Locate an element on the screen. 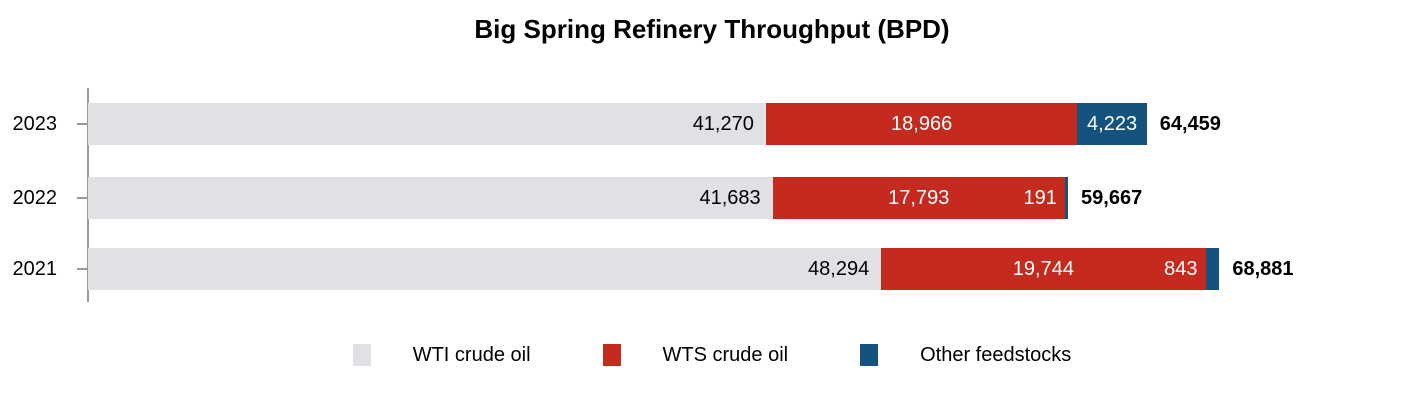 The height and width of the screenshot is (400, 1424). value-label-wti-crude-oil: 48,294 is located at coordinates (839, 269).